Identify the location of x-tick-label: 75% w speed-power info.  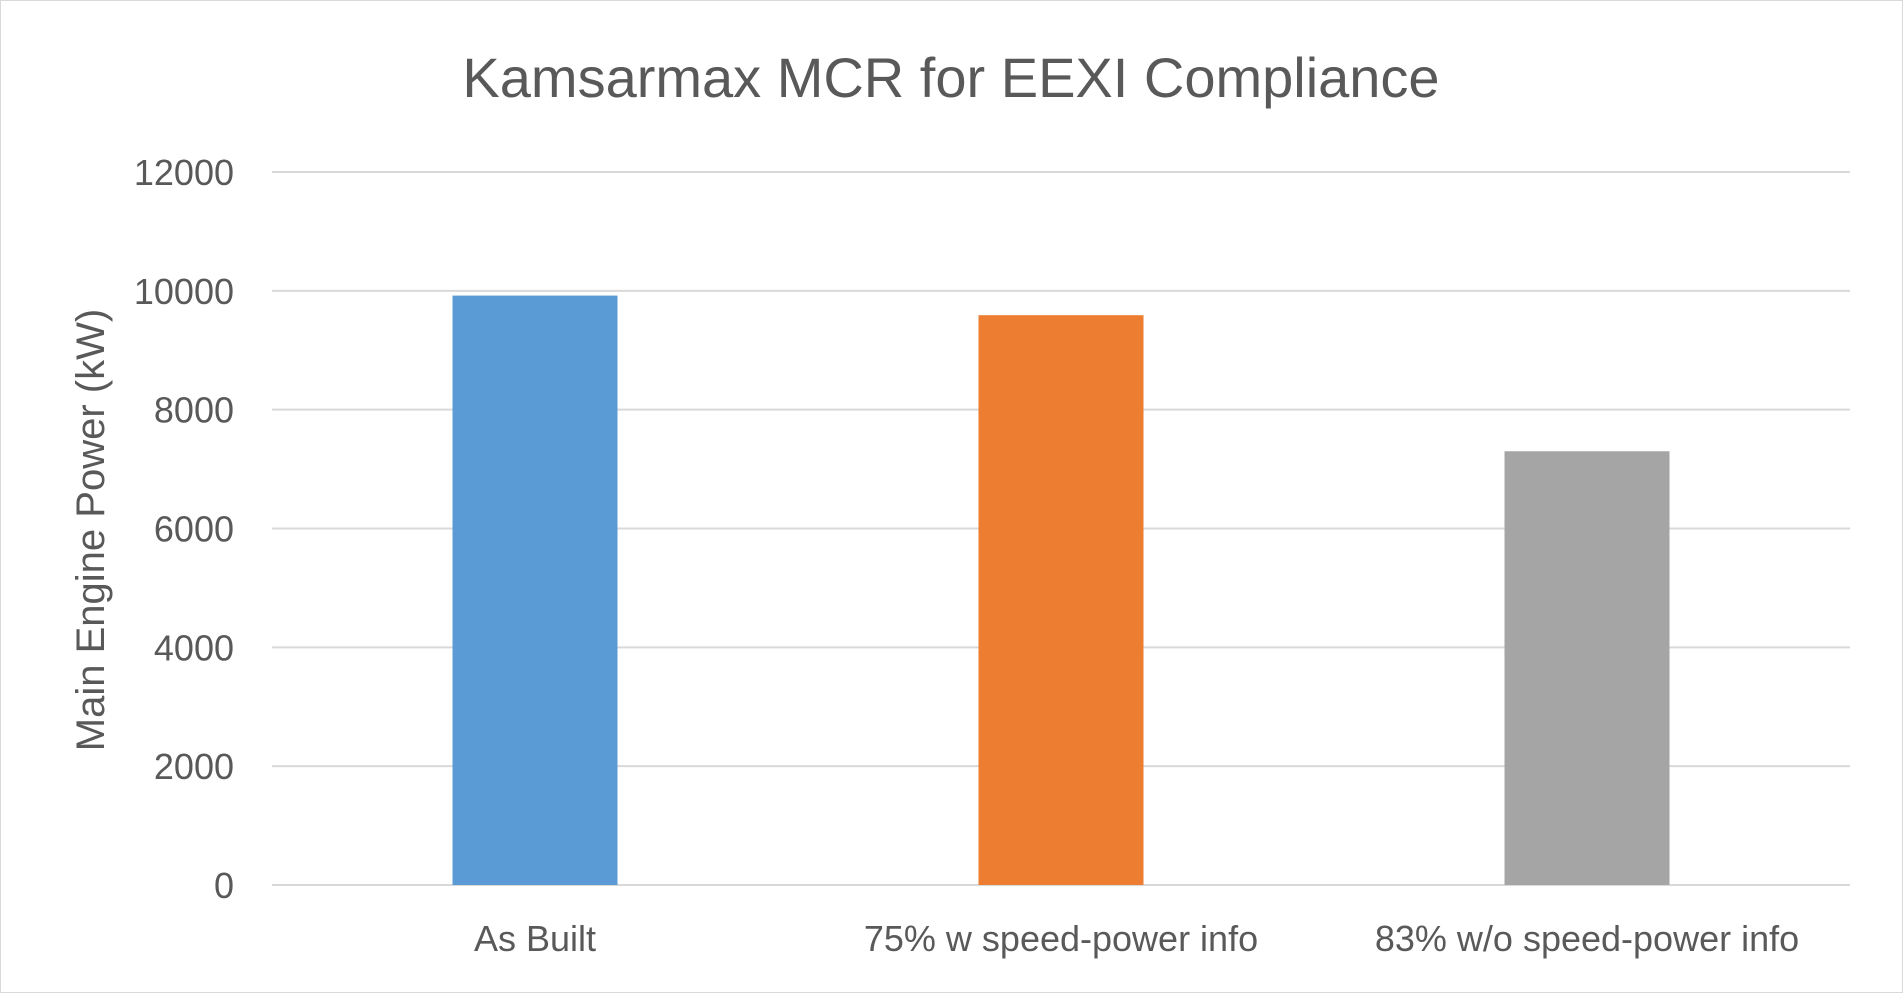
(1061, 938).